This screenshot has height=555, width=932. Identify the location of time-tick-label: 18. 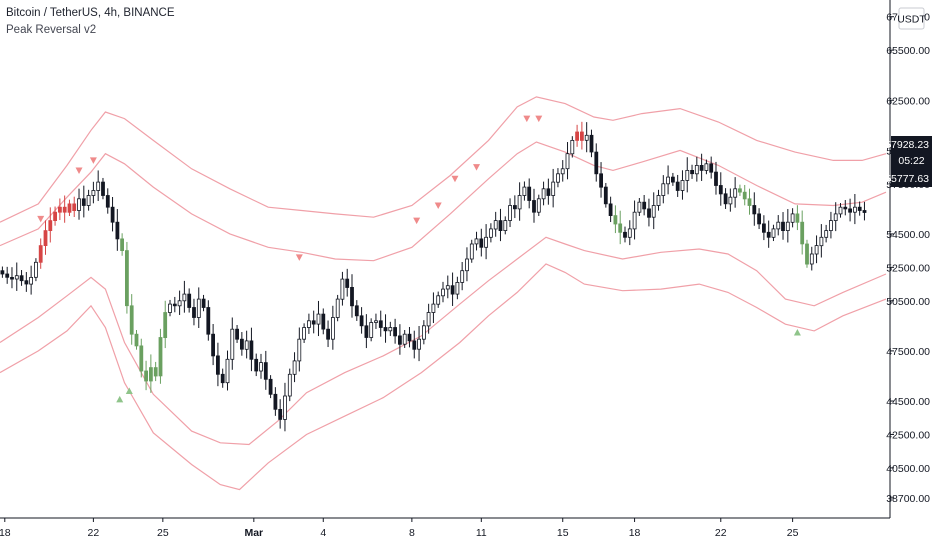
(635, 533).